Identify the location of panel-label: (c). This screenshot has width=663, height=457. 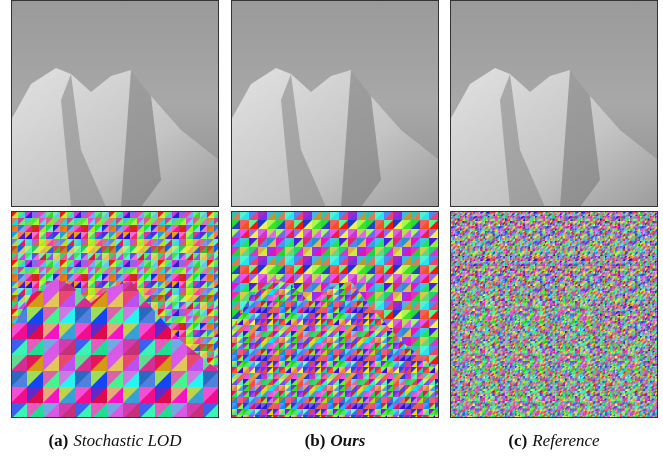
(517, 440).